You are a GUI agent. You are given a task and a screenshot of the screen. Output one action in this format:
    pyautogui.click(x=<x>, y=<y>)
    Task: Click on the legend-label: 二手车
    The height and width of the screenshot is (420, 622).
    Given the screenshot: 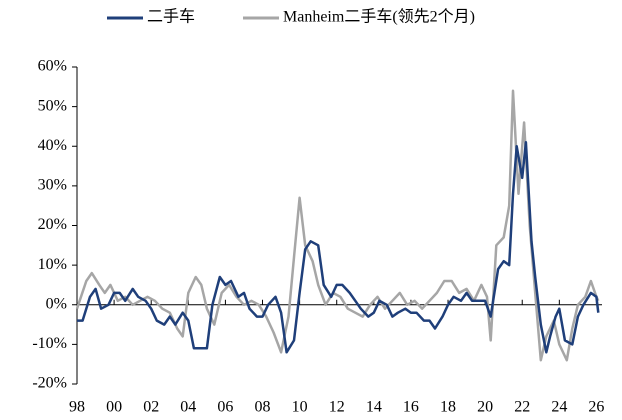 What is the action you would take?
    pyautogui.click(x=171, y=17)
    